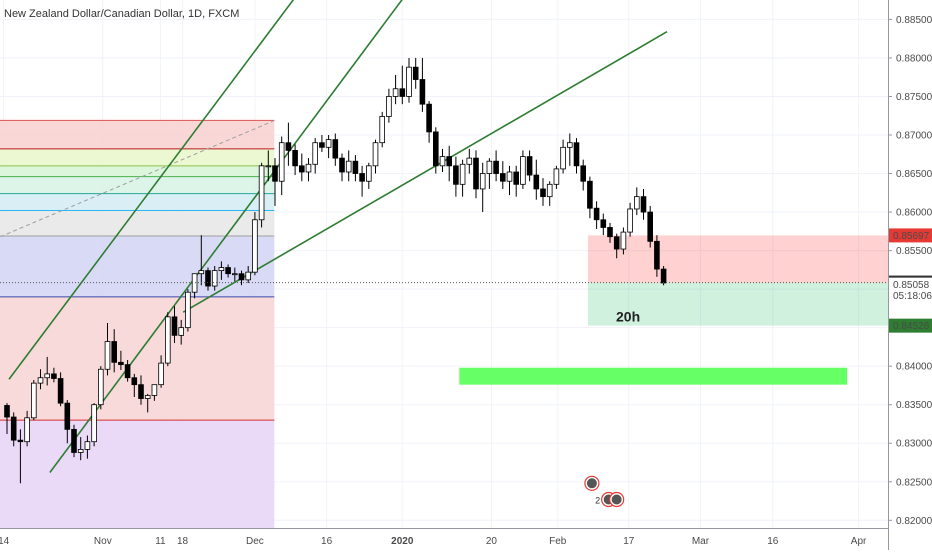 The image size is (932, 555). I want to click on event-markers: 2, so click(604, 491).